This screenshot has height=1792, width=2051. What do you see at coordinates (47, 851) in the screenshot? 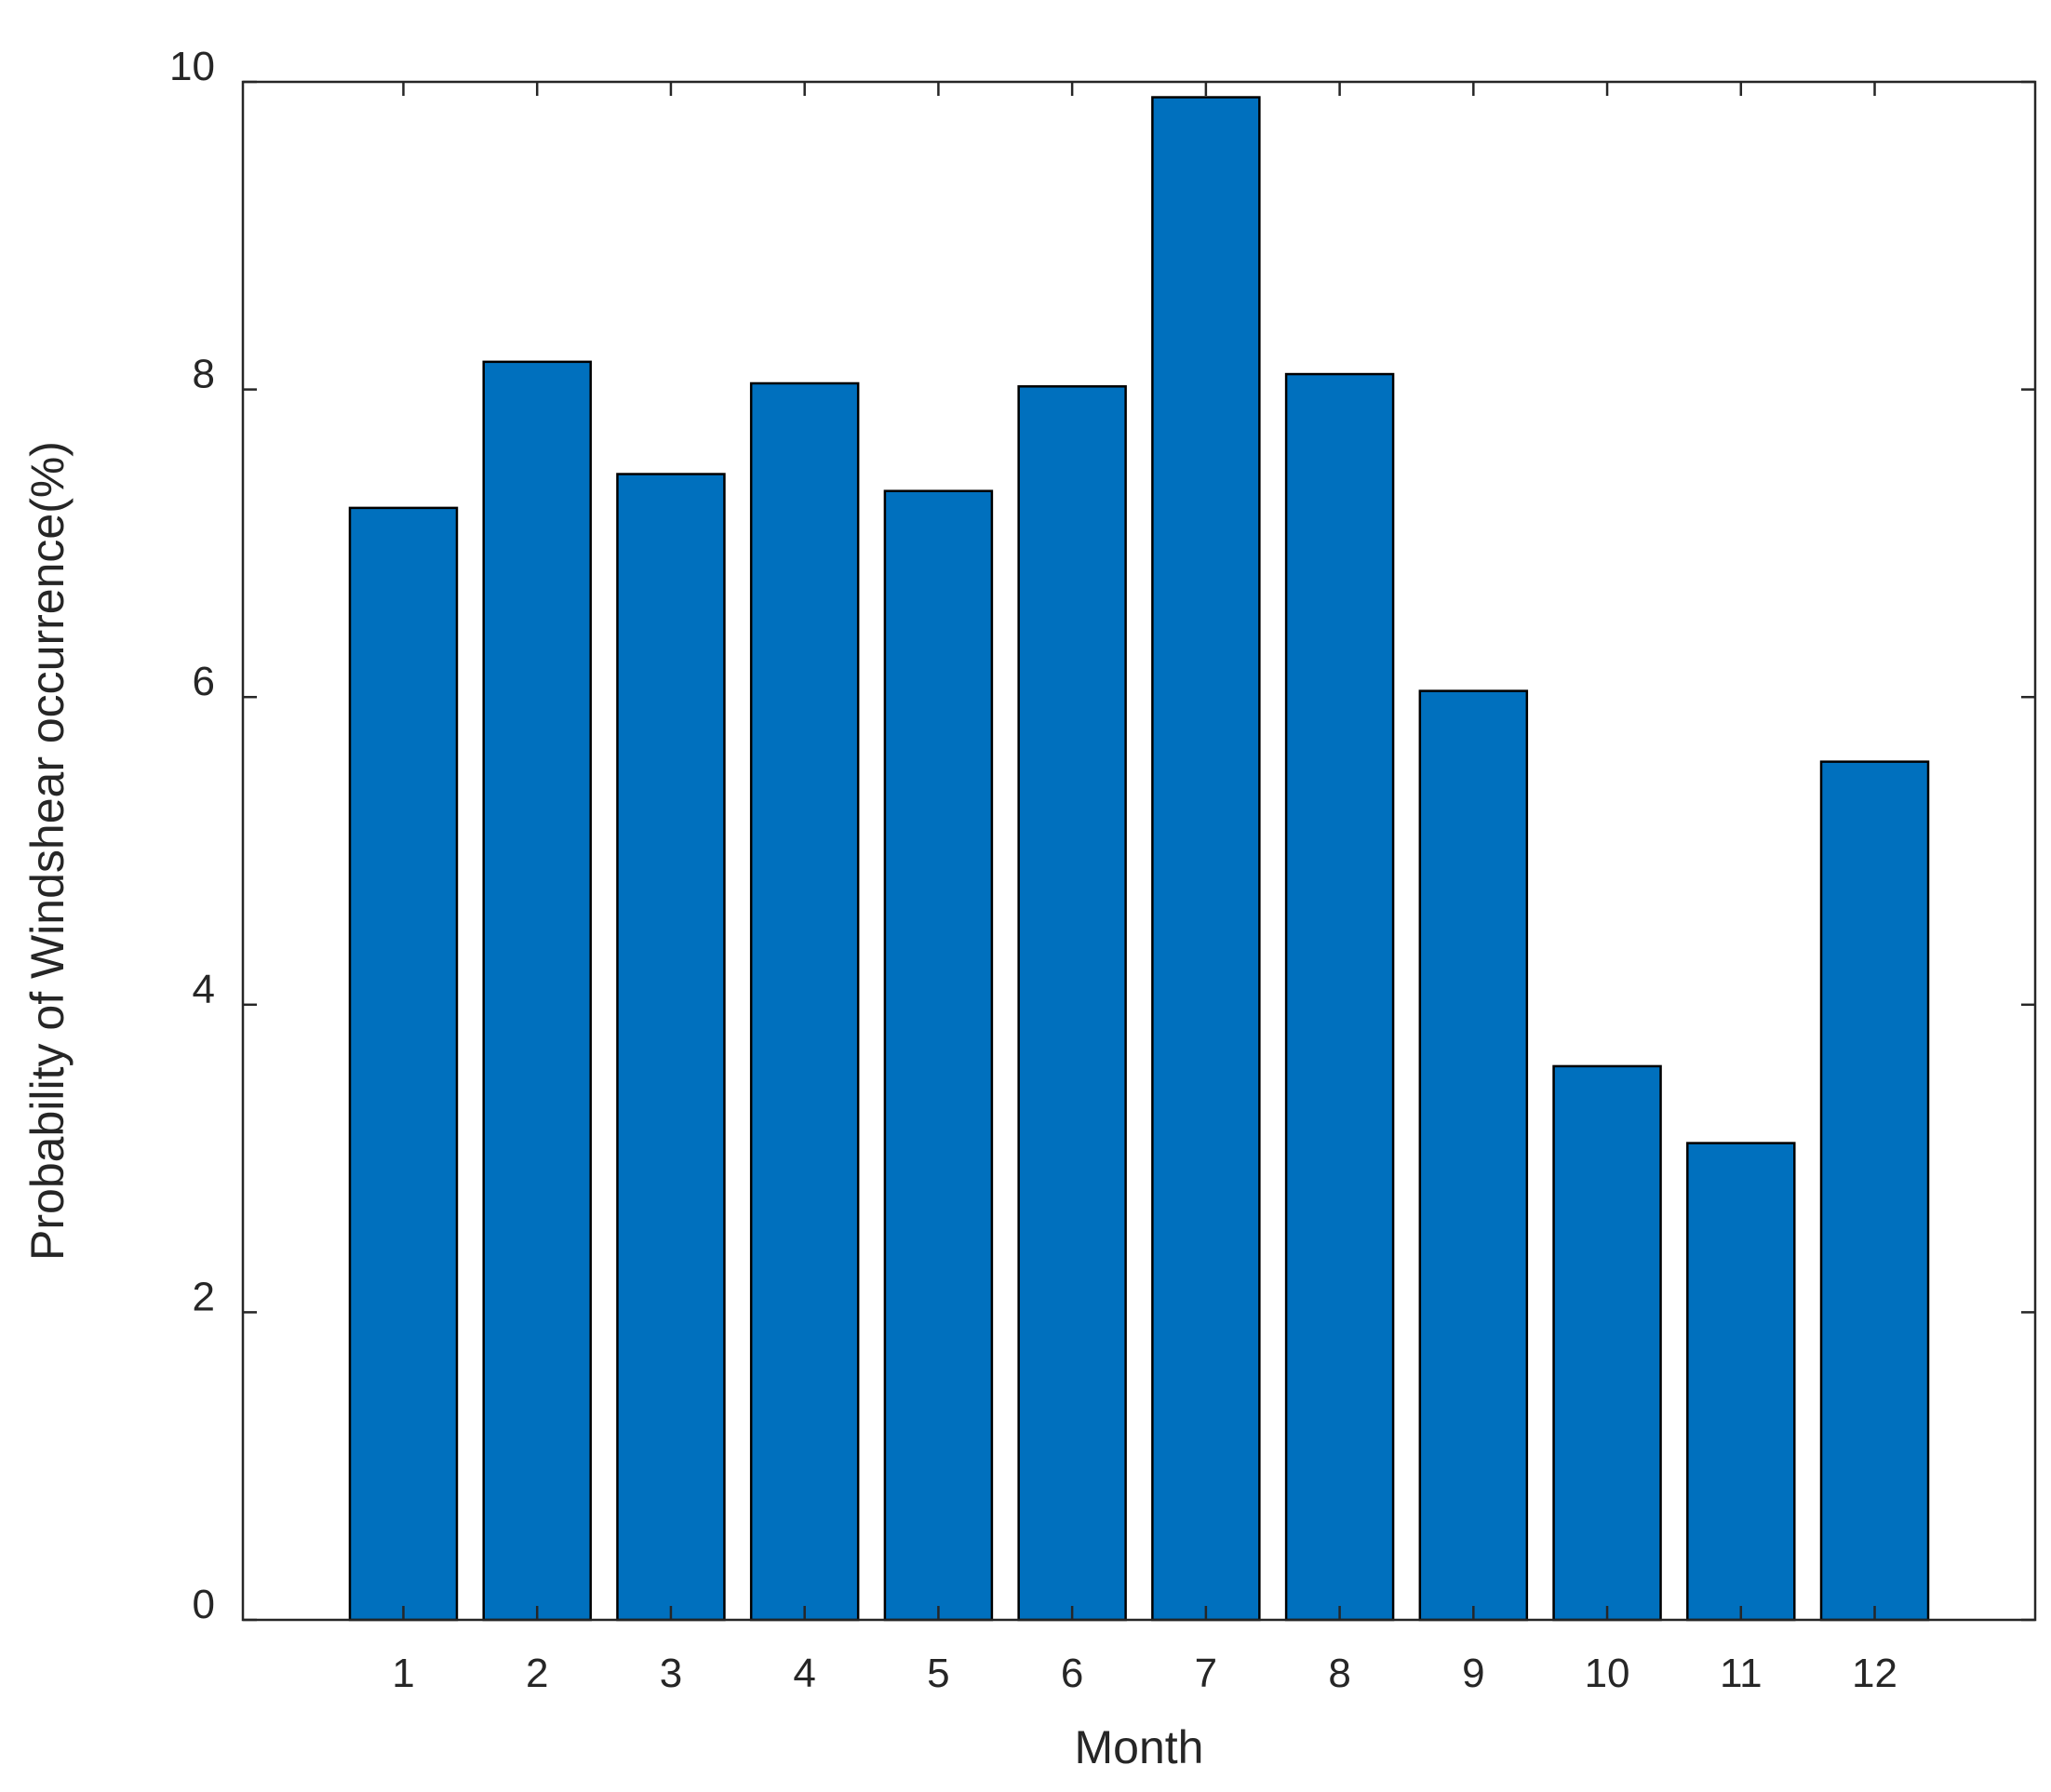
I see `y-axis-label: Probability of Windshear occurrence(%)` at bounding box center [47, 851].